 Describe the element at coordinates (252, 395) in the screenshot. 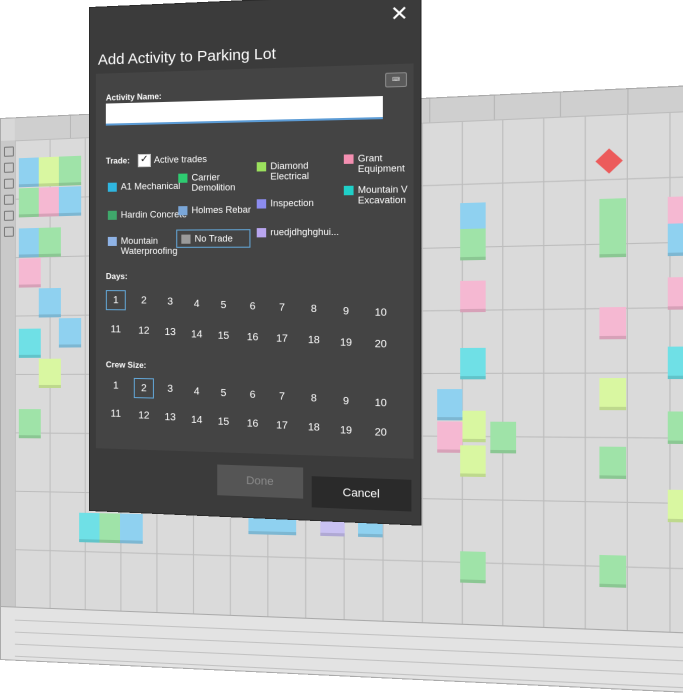

I see `crew-size-option: 6` at that location.